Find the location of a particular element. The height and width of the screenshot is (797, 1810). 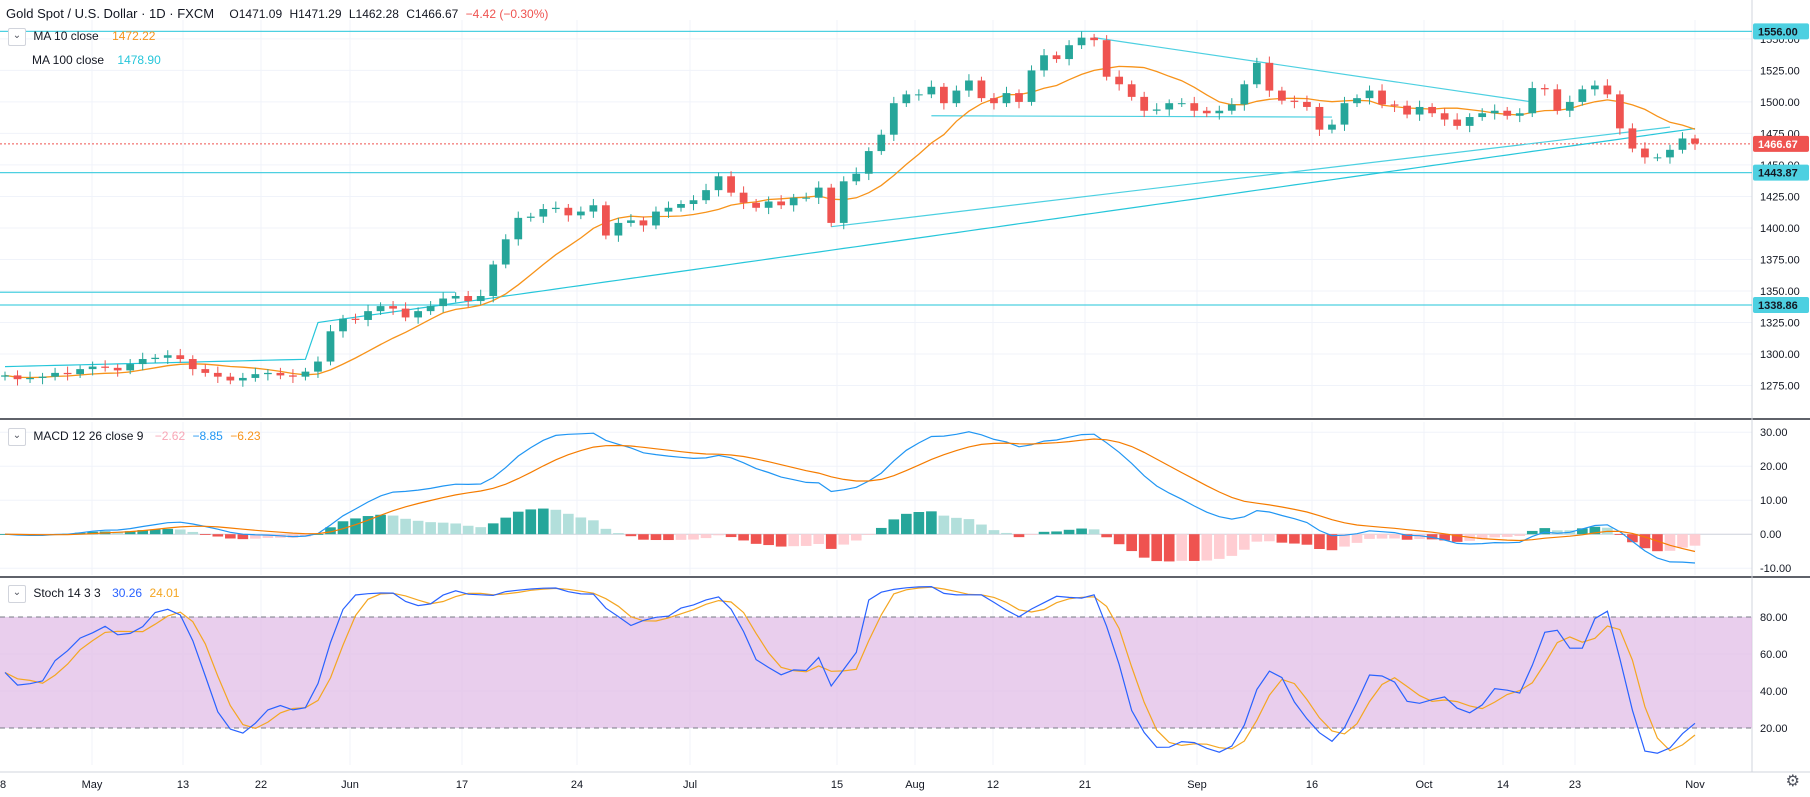

time-tick-label: 22 is located at coordinates (261, 785).